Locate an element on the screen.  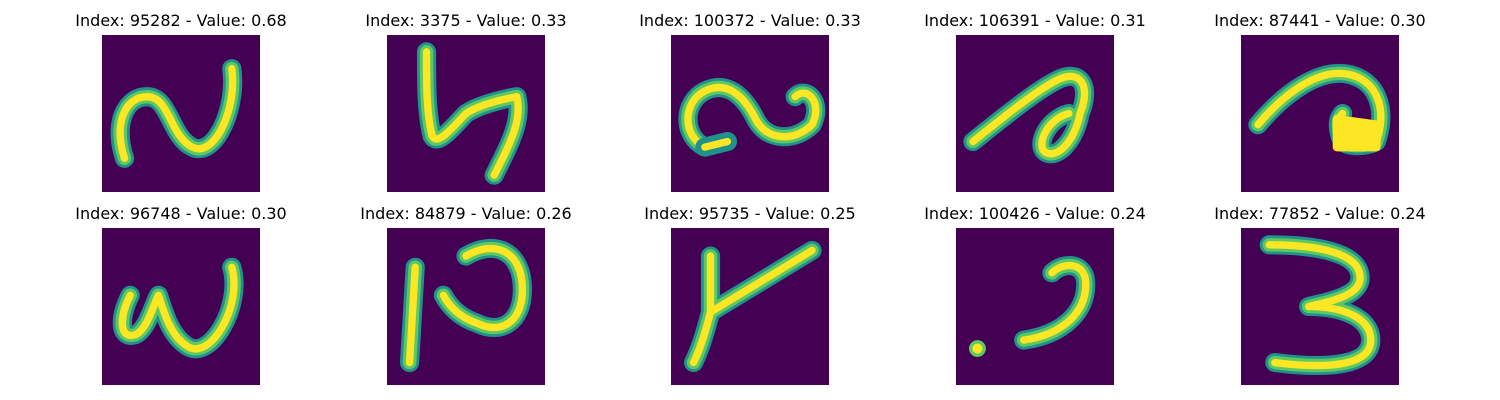
panel-title: Index: 100372 - Value: 0.33 is located at coordinates (750, 20).